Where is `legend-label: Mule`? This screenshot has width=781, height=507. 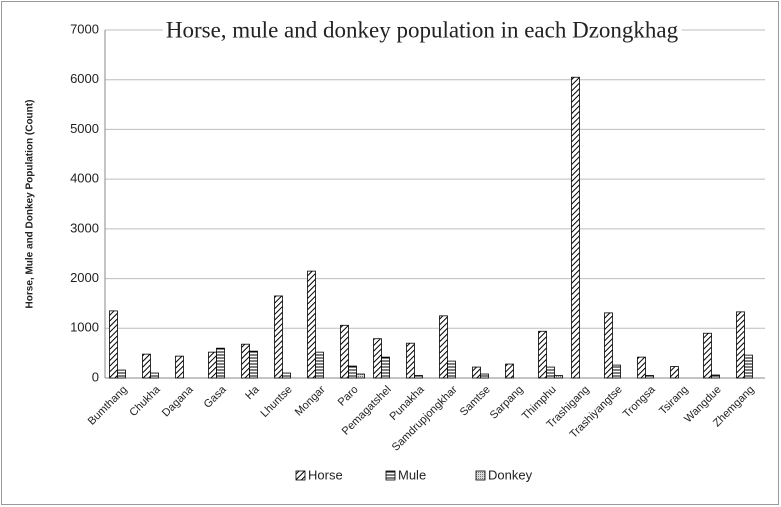 legend-label: Mule is located at coordinates (412, 474).